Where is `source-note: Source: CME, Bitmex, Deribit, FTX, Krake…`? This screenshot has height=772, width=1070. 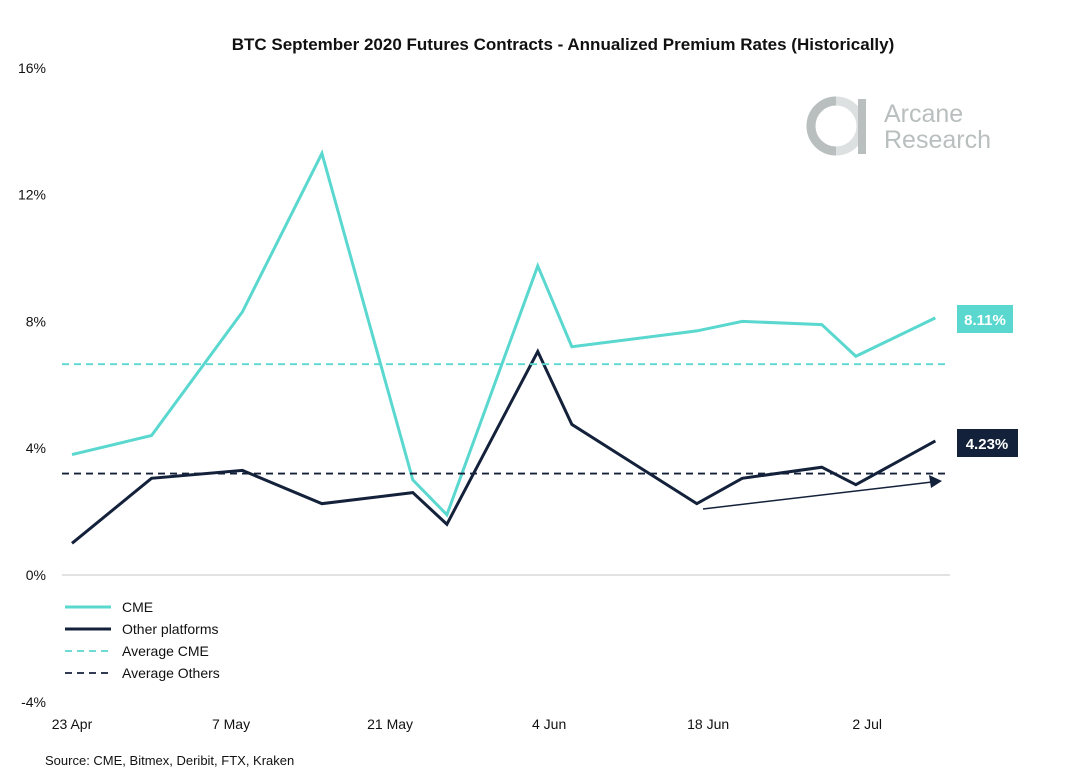 source-note: Source: CME, Bitmex, Deribit, FTX, Krake… is located at coordinates (169, 760).